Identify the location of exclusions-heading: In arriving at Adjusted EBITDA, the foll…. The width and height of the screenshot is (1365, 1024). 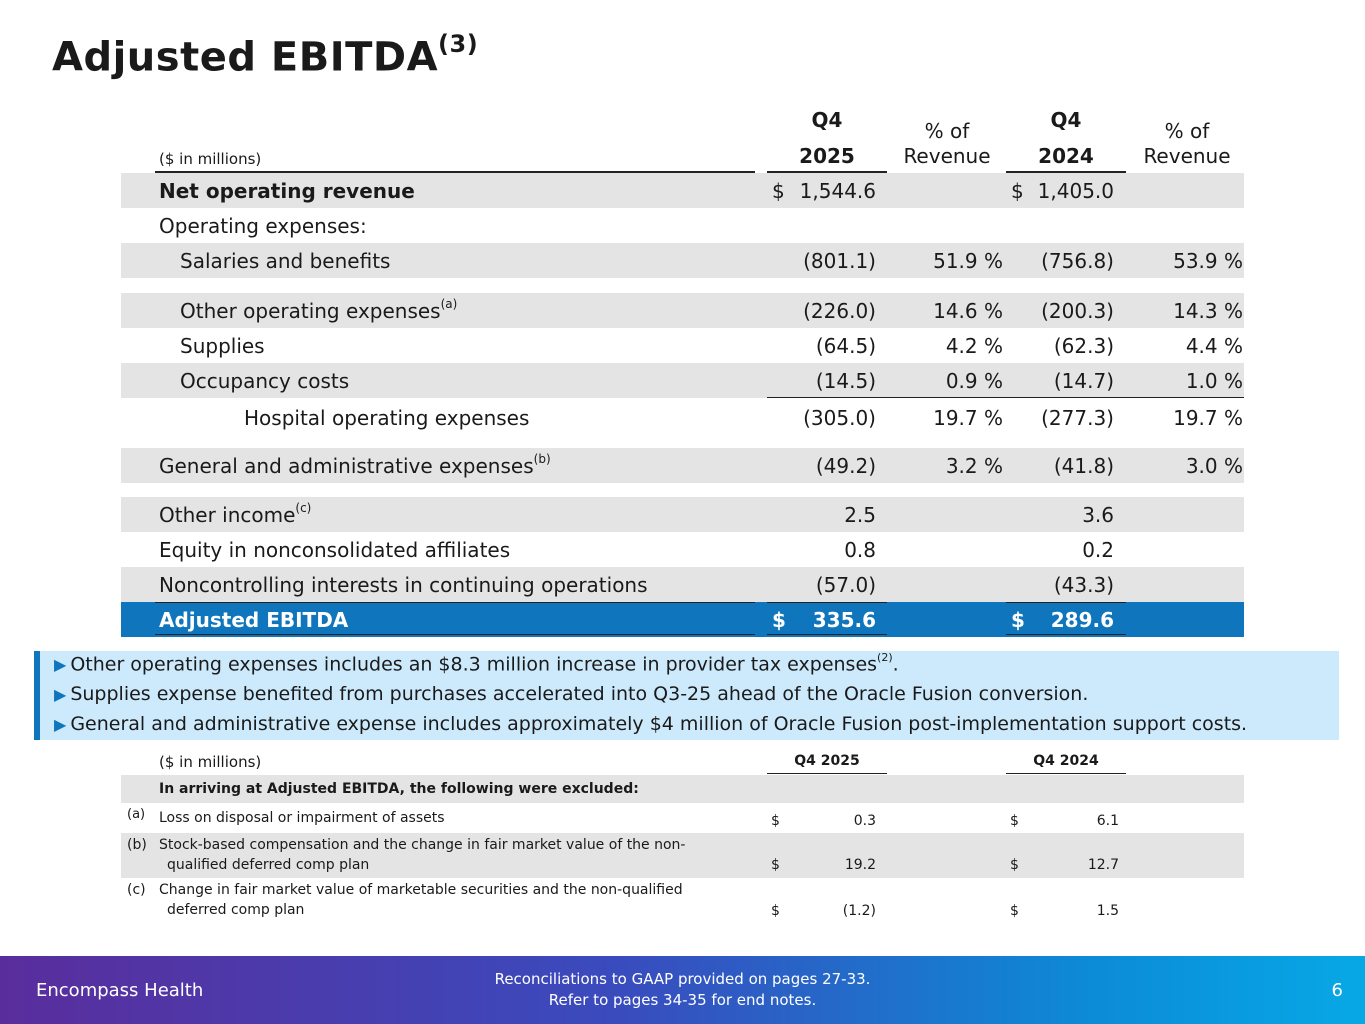
(399, 789).